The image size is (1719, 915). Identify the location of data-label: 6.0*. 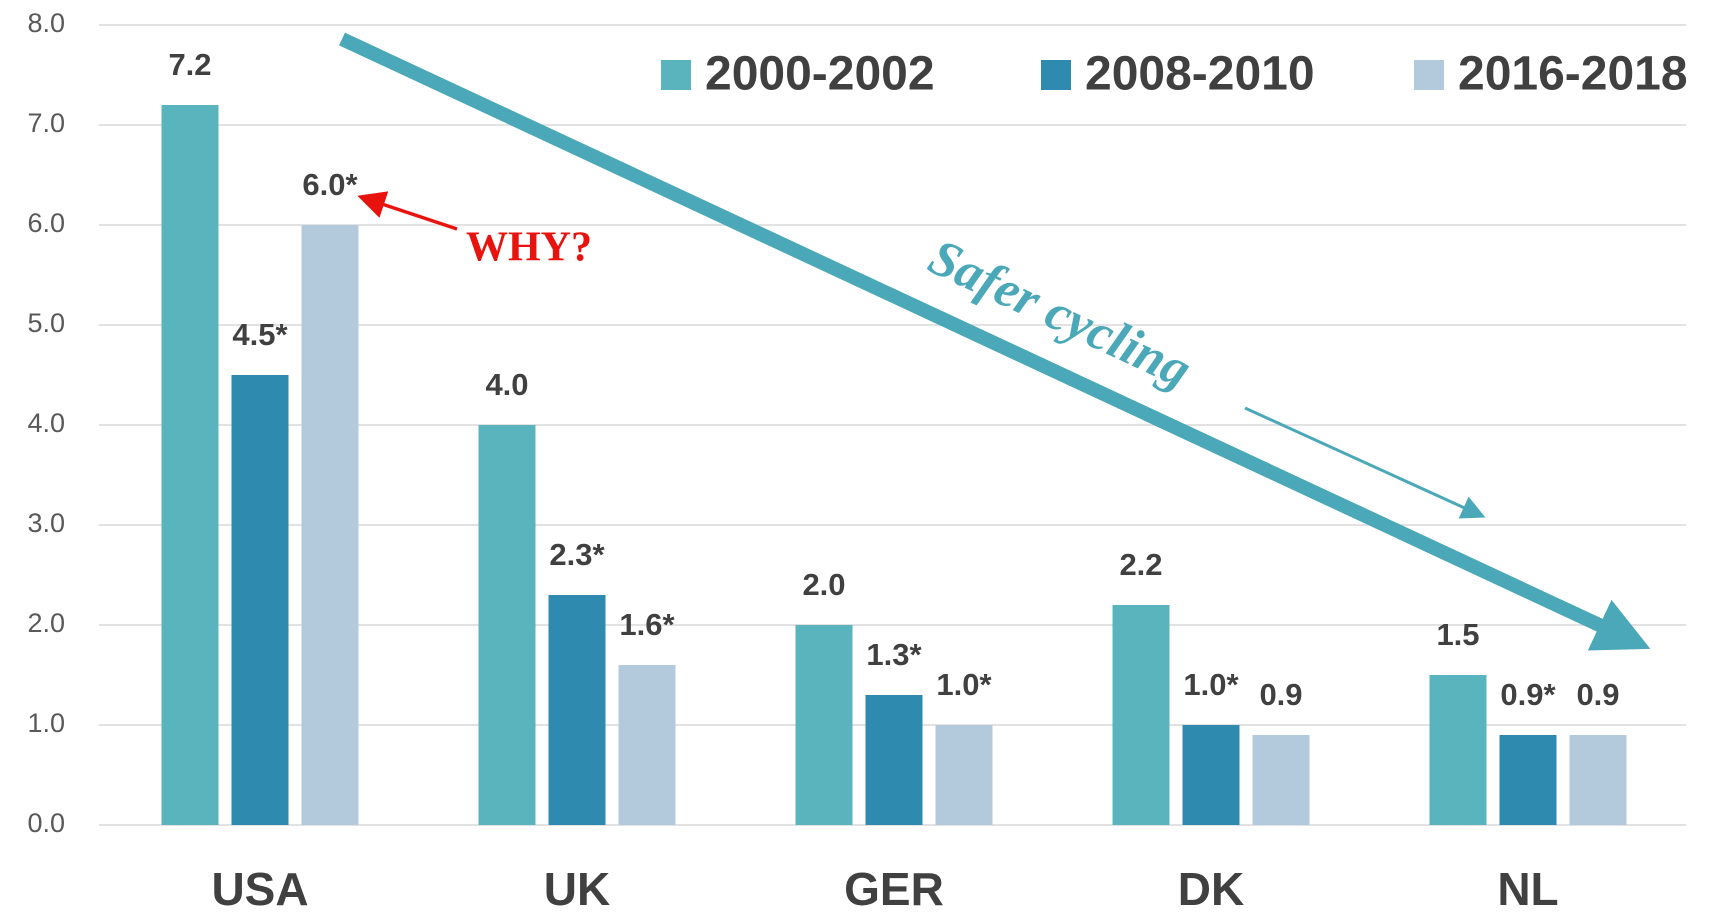
(330, 184).